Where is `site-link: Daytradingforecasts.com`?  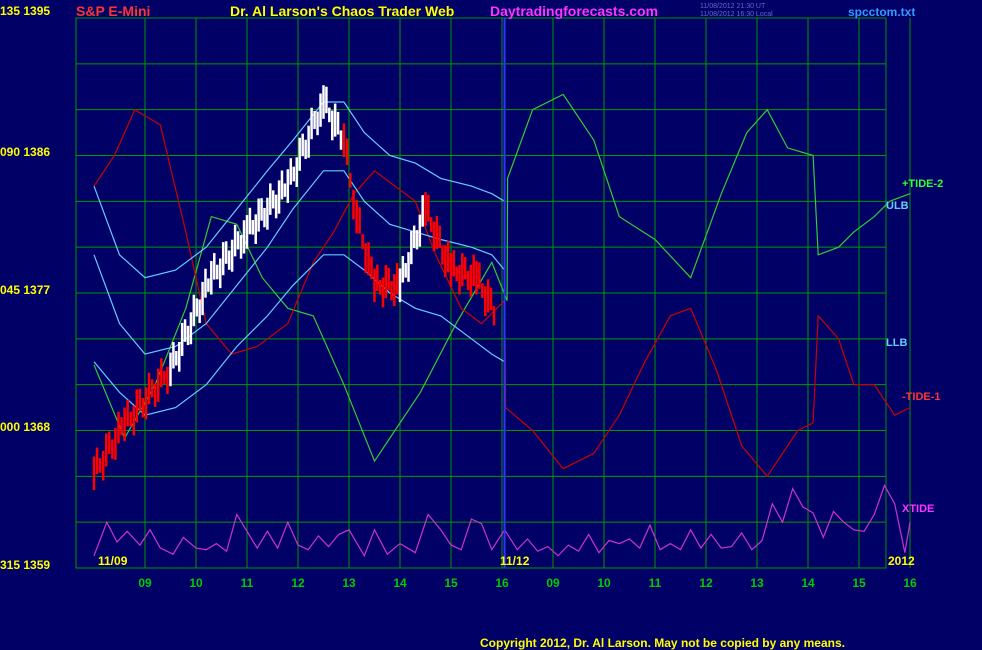 site-link: Daytradingforecasts.com is located at coordinates (574, 11).